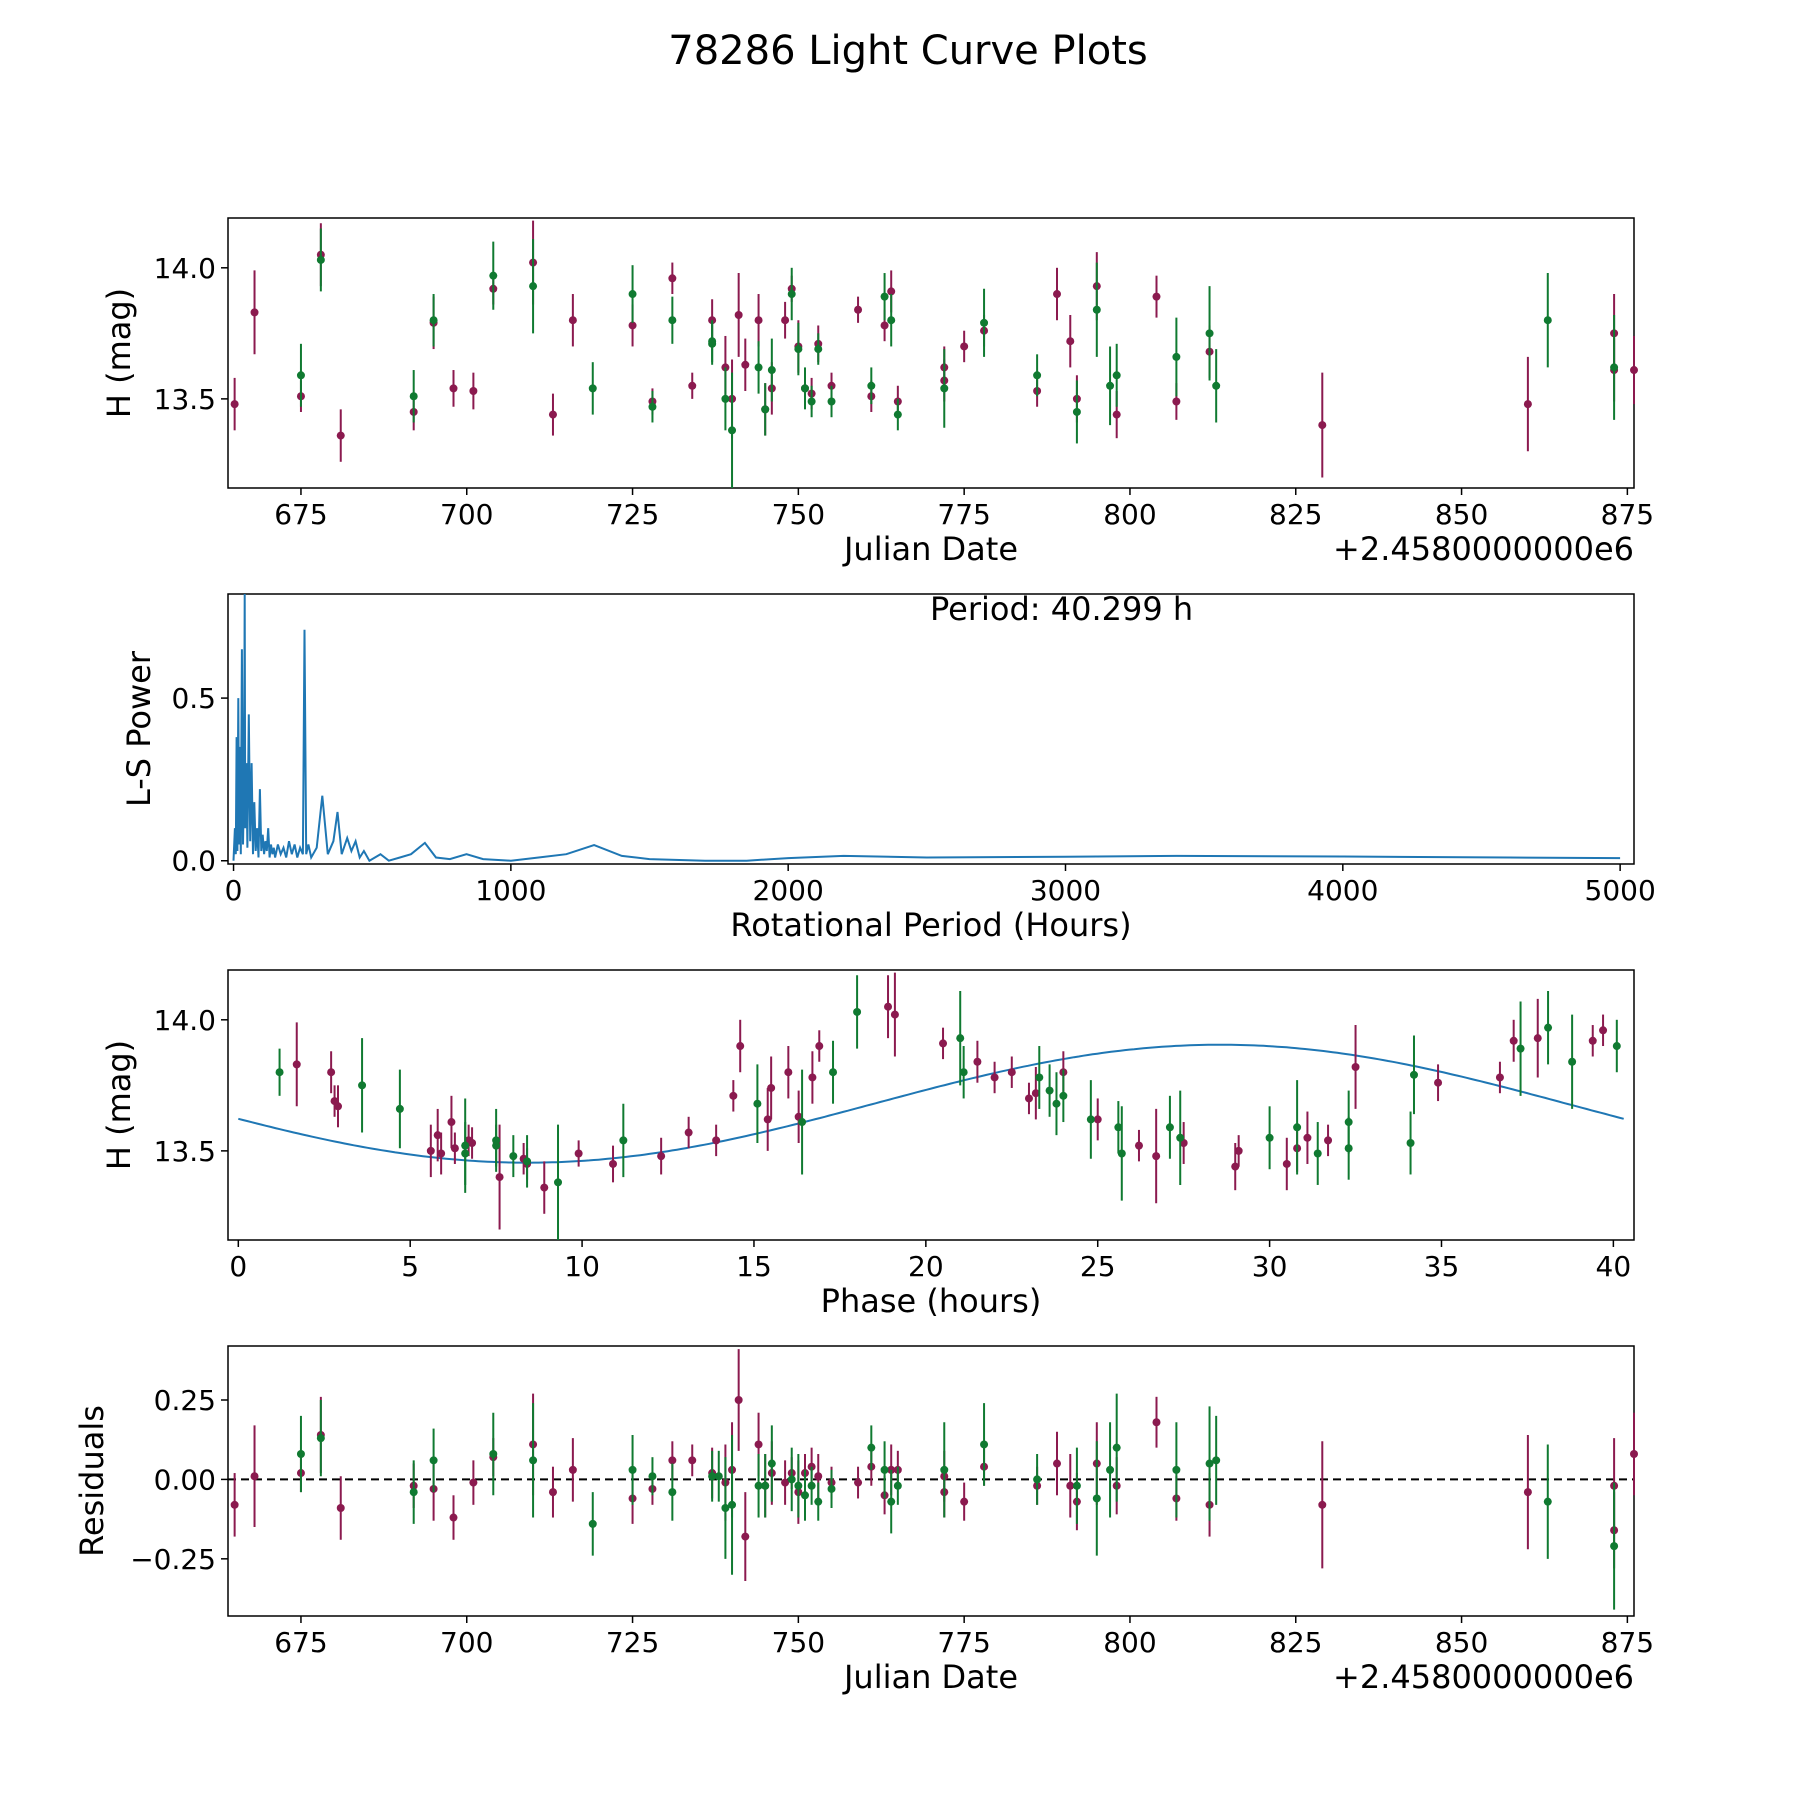 This screenshot has width=1800, height=1800. Describe the element at coordinates (173, 1559) in the screenshot. I see `residuals-ytick-label: −0.25` at that location.